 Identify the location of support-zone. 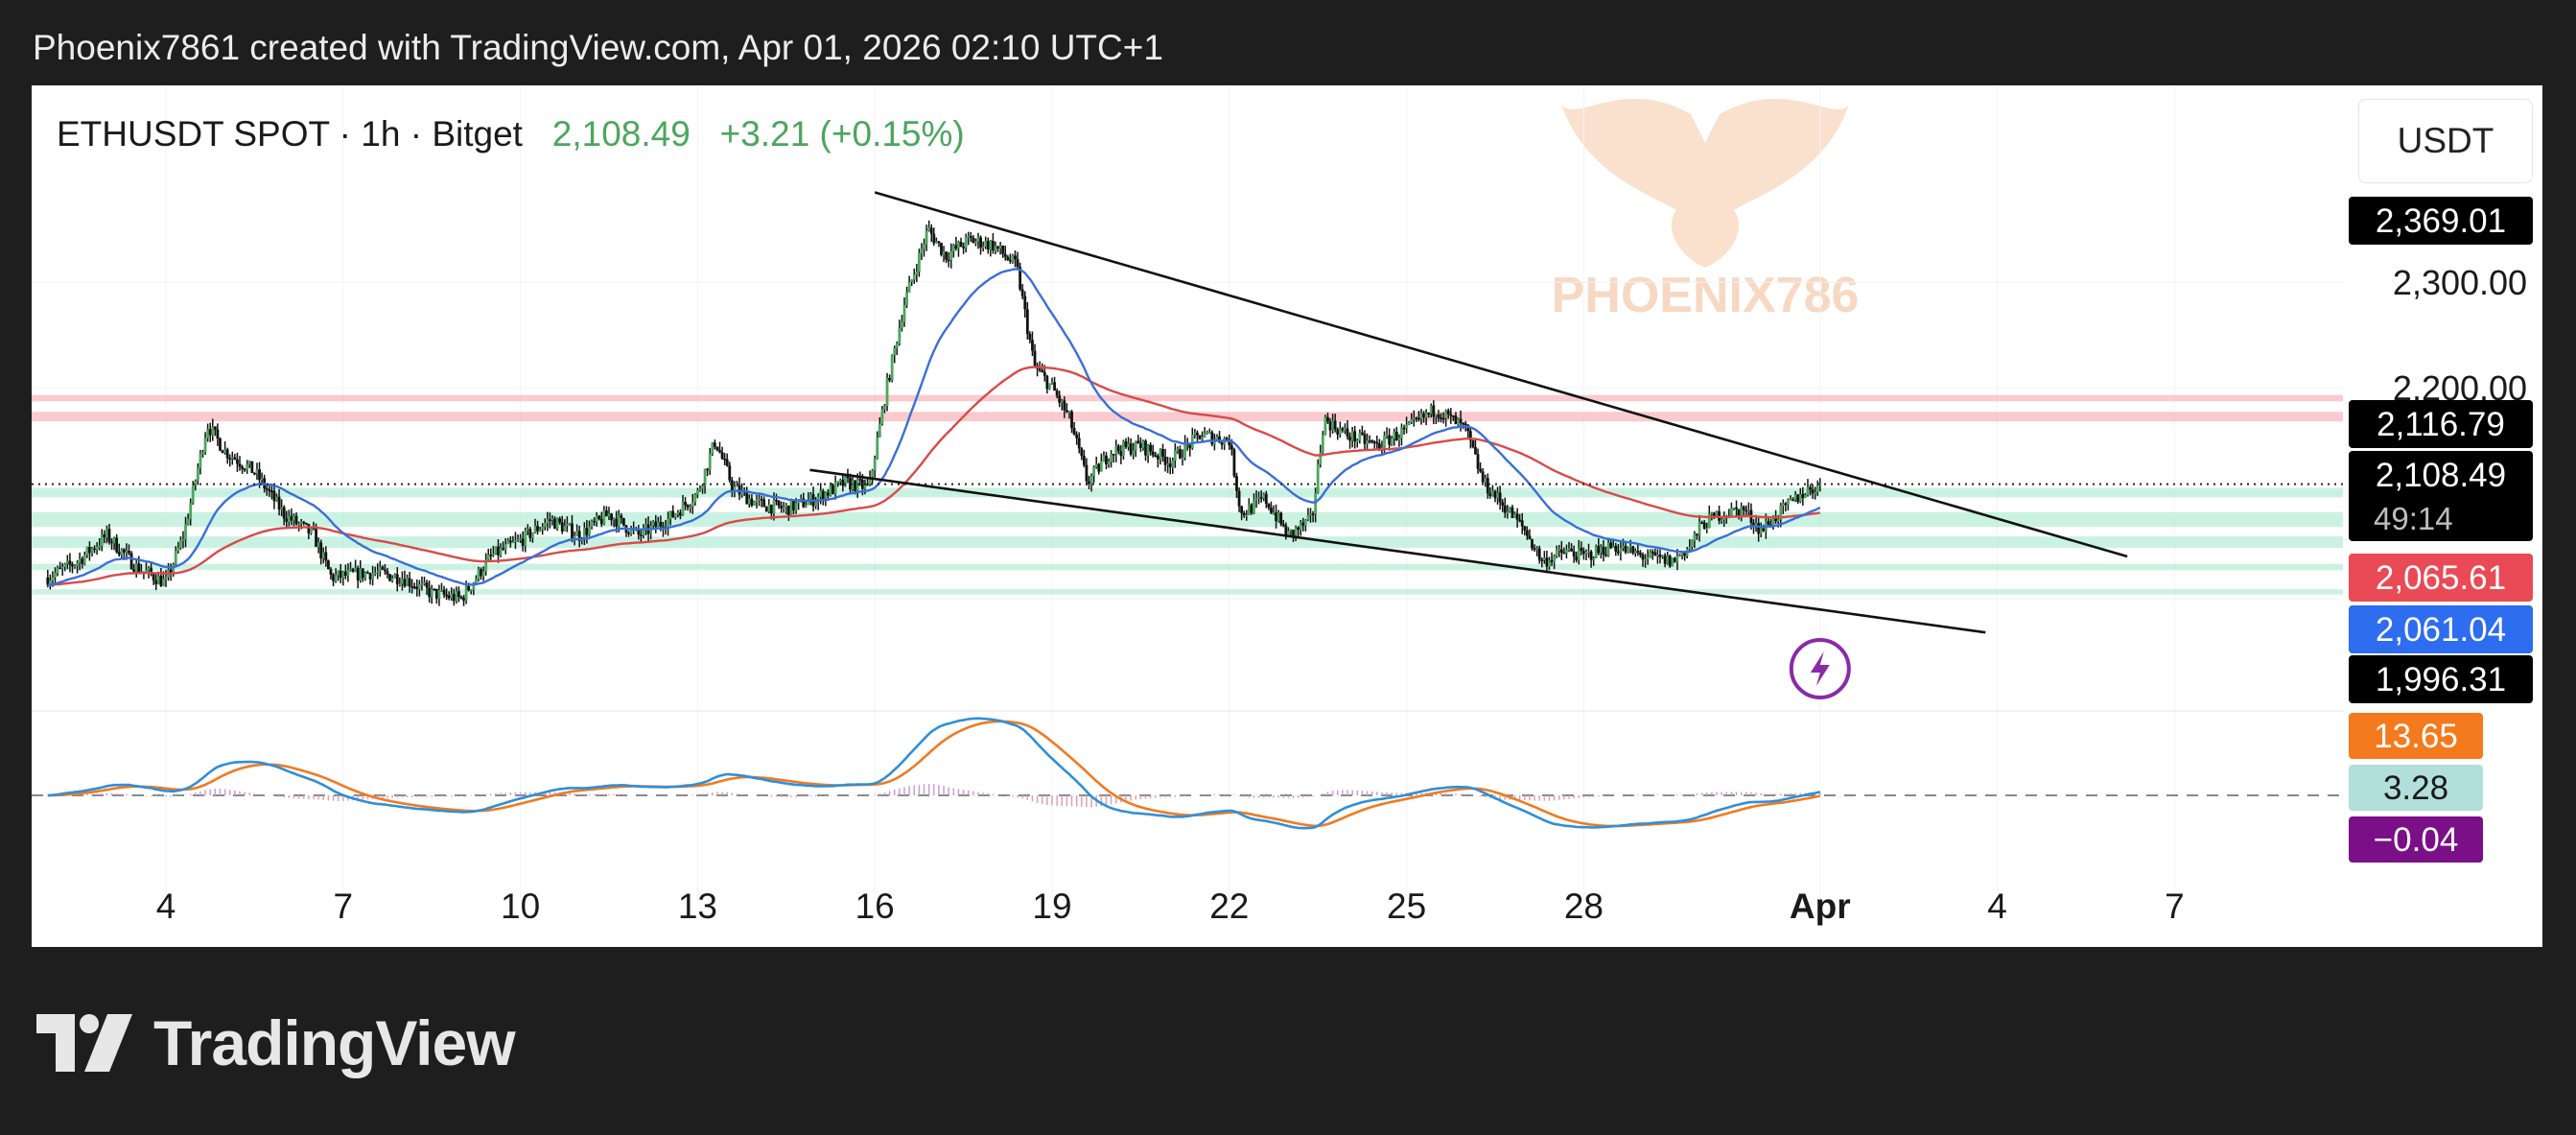
(1187, 592).